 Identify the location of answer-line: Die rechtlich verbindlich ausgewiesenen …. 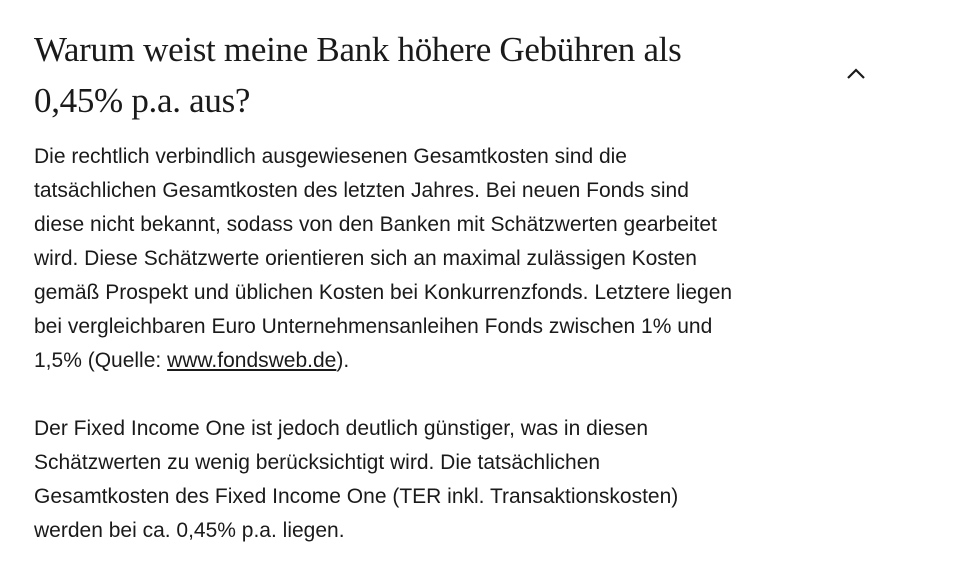
(330, 156).